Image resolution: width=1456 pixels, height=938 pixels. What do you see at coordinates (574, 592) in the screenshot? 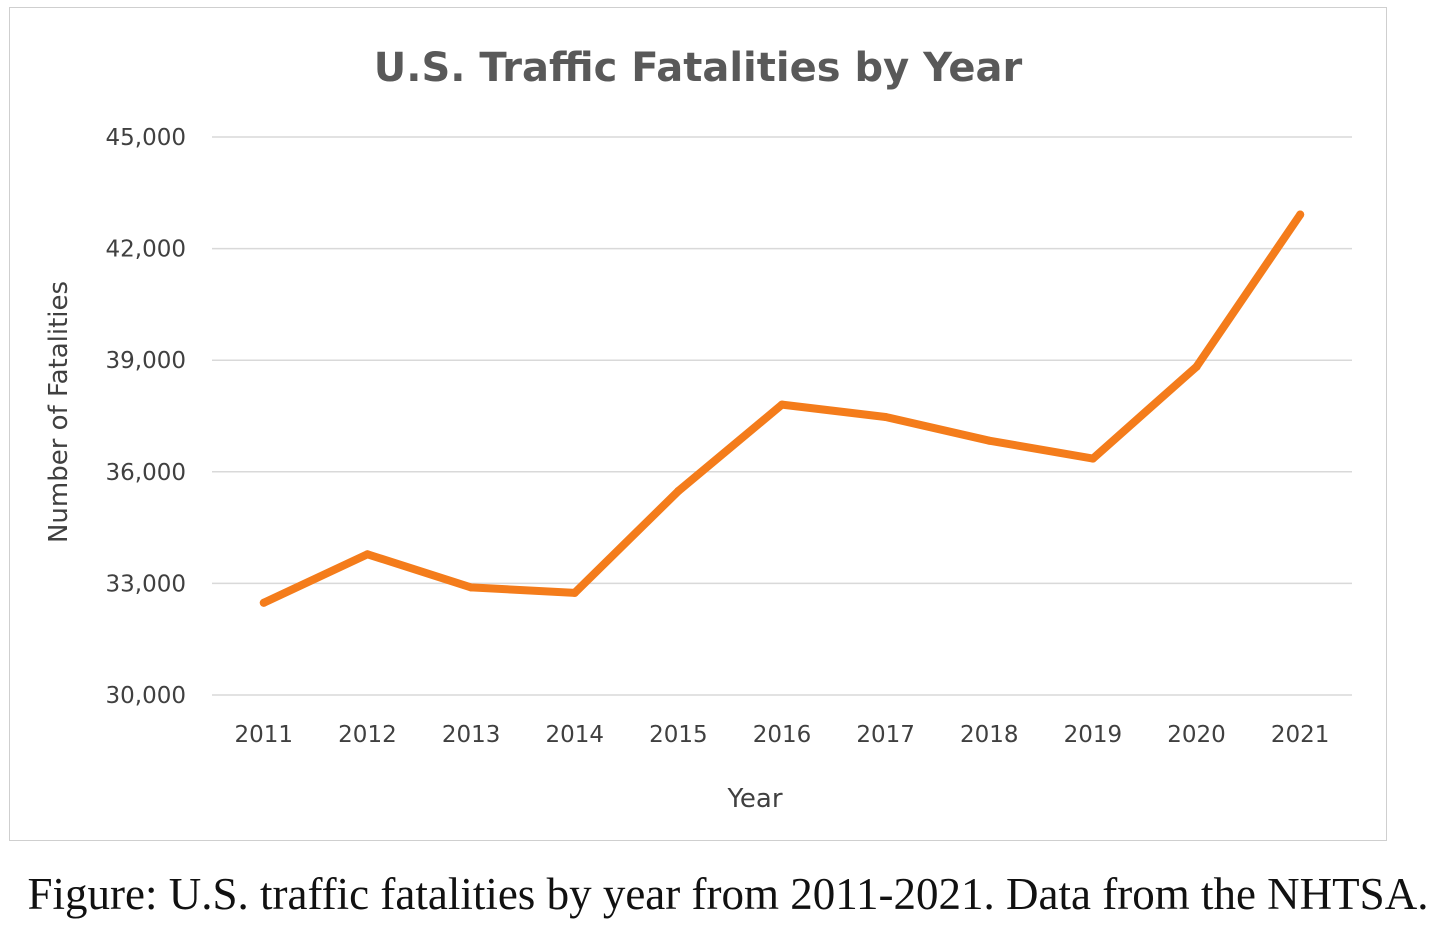
I see `data-point-2014` at bounding box center [574, 592].